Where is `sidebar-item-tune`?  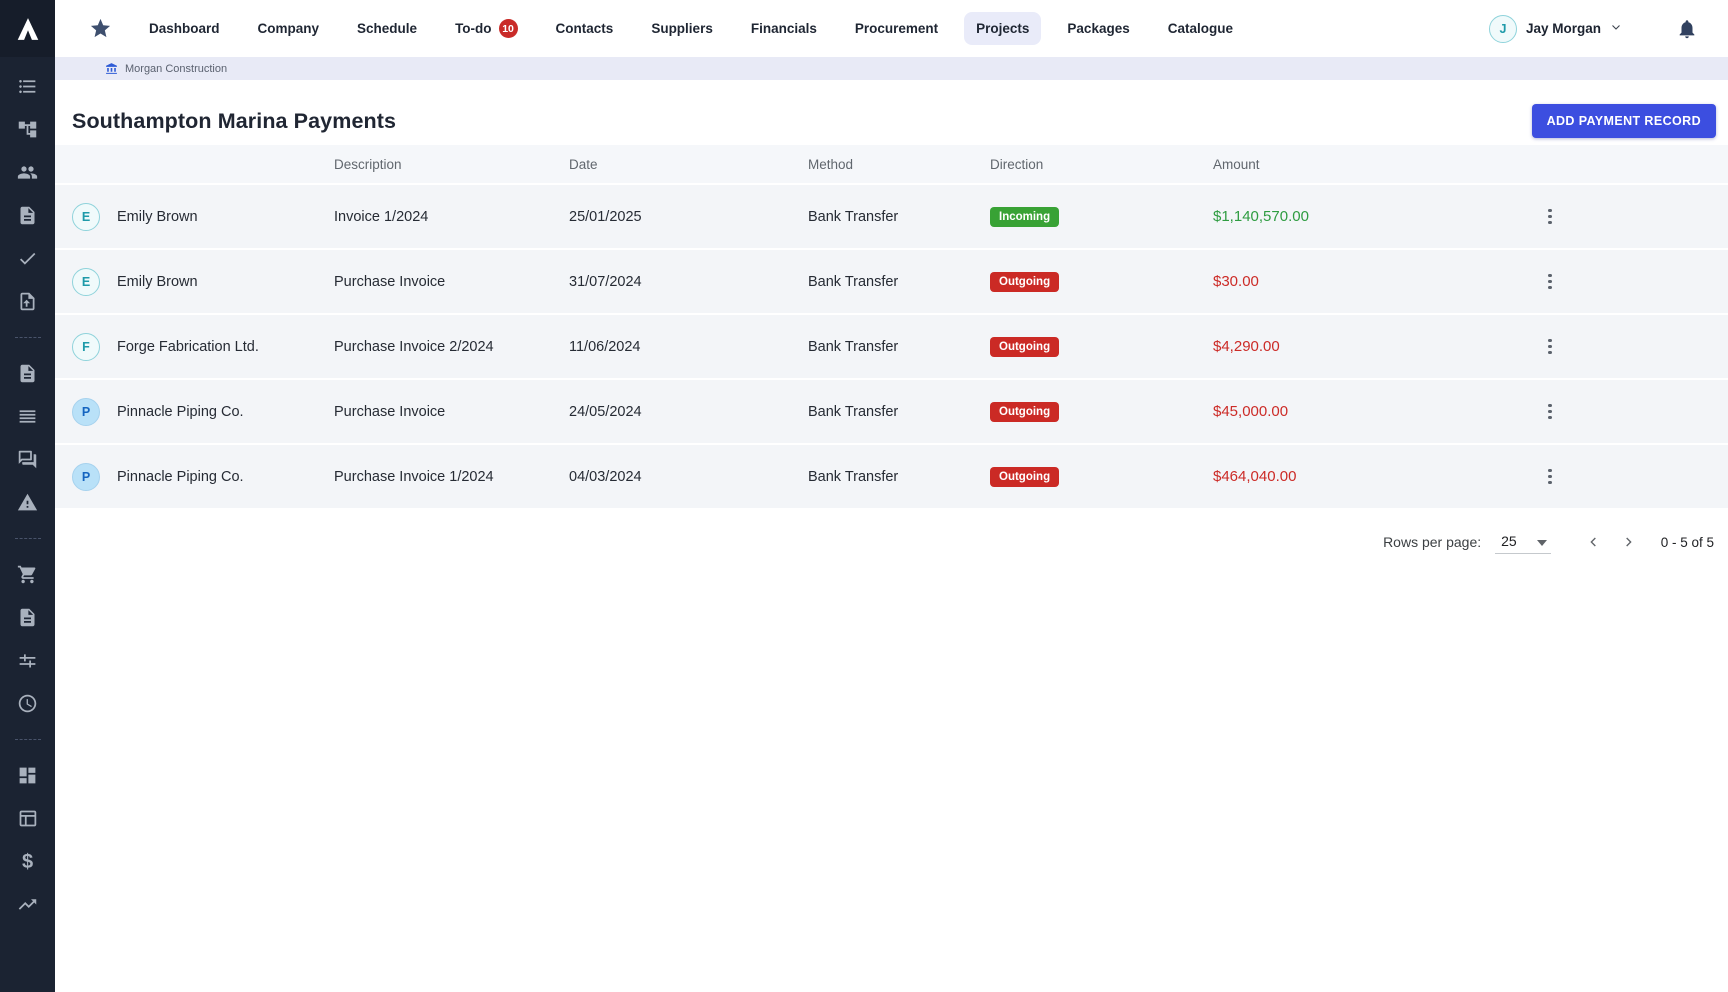 sidebar-item-tune is located at coordinates (27, 660).